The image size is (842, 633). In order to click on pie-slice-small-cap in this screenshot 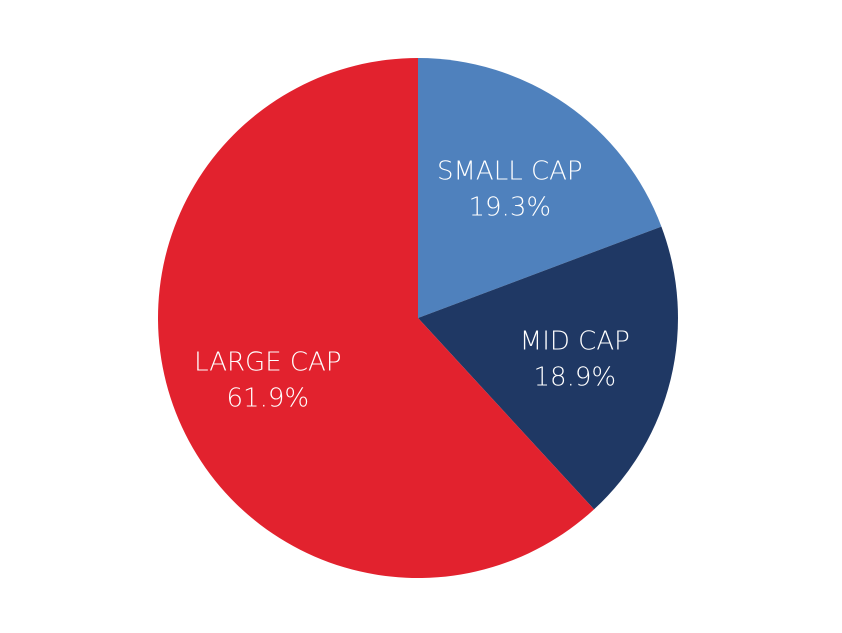, I will do `click(540, 188)`.